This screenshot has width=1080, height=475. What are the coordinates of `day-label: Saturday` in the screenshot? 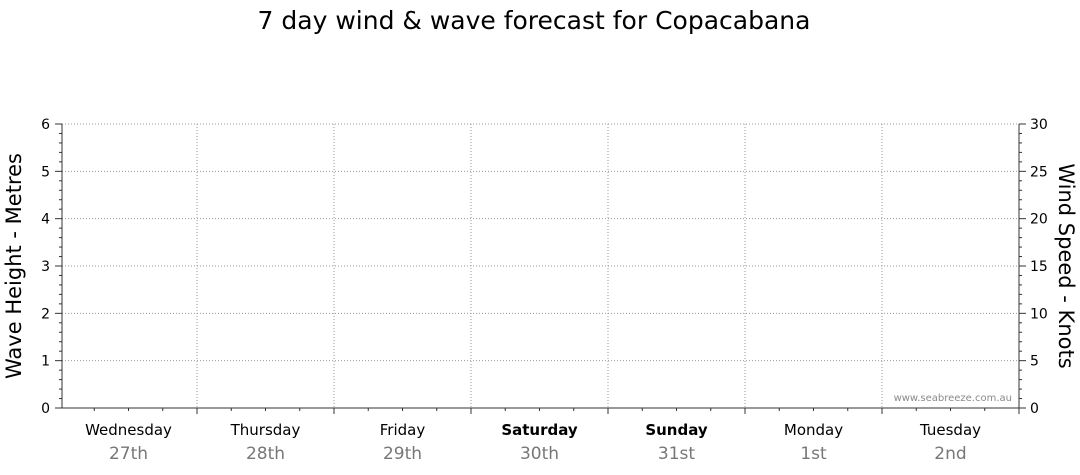 It's located at (539, 430).